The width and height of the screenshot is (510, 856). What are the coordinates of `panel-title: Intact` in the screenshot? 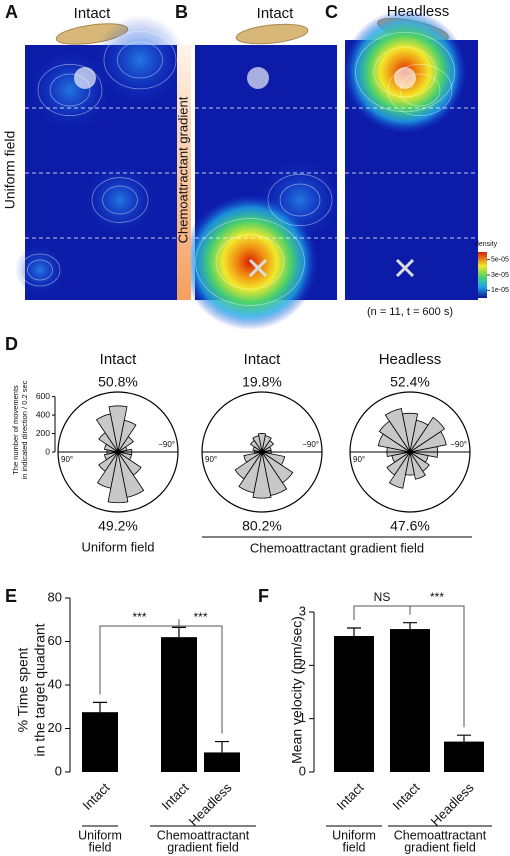 It's located at (276, 13).